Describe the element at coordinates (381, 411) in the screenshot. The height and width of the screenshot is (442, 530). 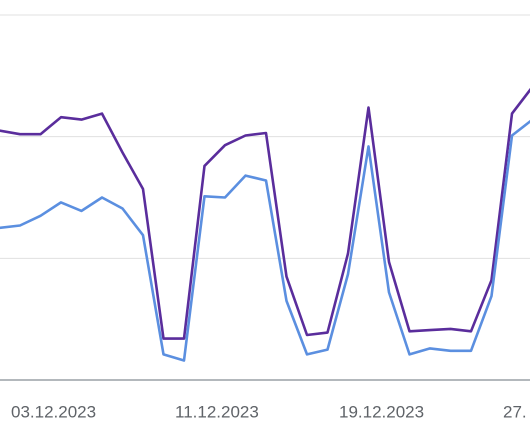
I see `x-tick-label: 19.12.2023` at that location.